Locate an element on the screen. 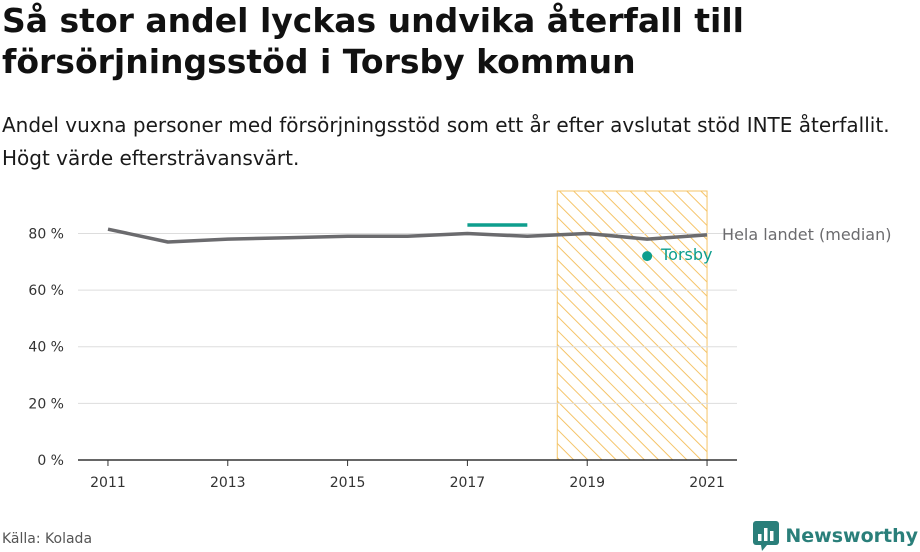 Image resolution: width=920 pixels, height=552 pixels. series-label-hela-landet: Hela landet (median) is located at coordinates (806, 234).